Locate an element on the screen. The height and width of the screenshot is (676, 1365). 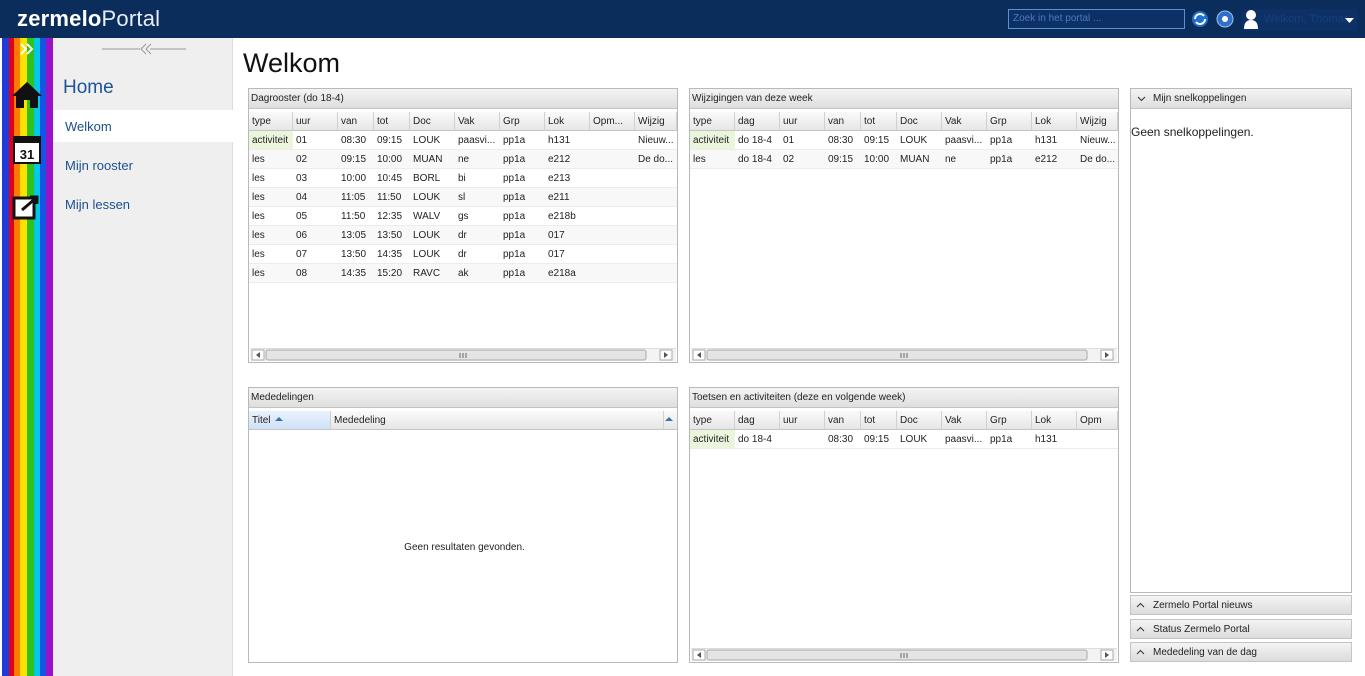
panel-title: Dagrooster (do 18-4) is located at coordinates (463, 99).